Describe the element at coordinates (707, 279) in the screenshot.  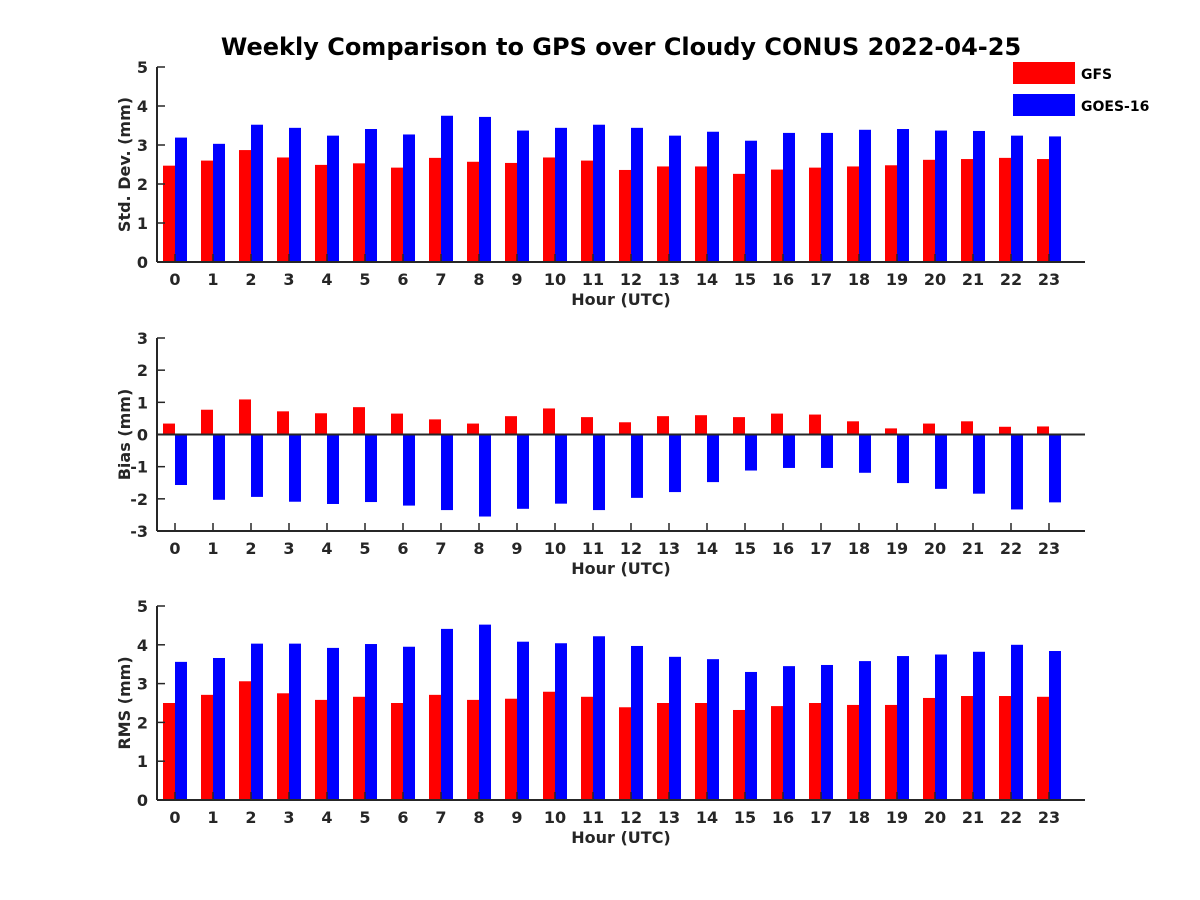
I see `x-tick-label: 14` at that location.